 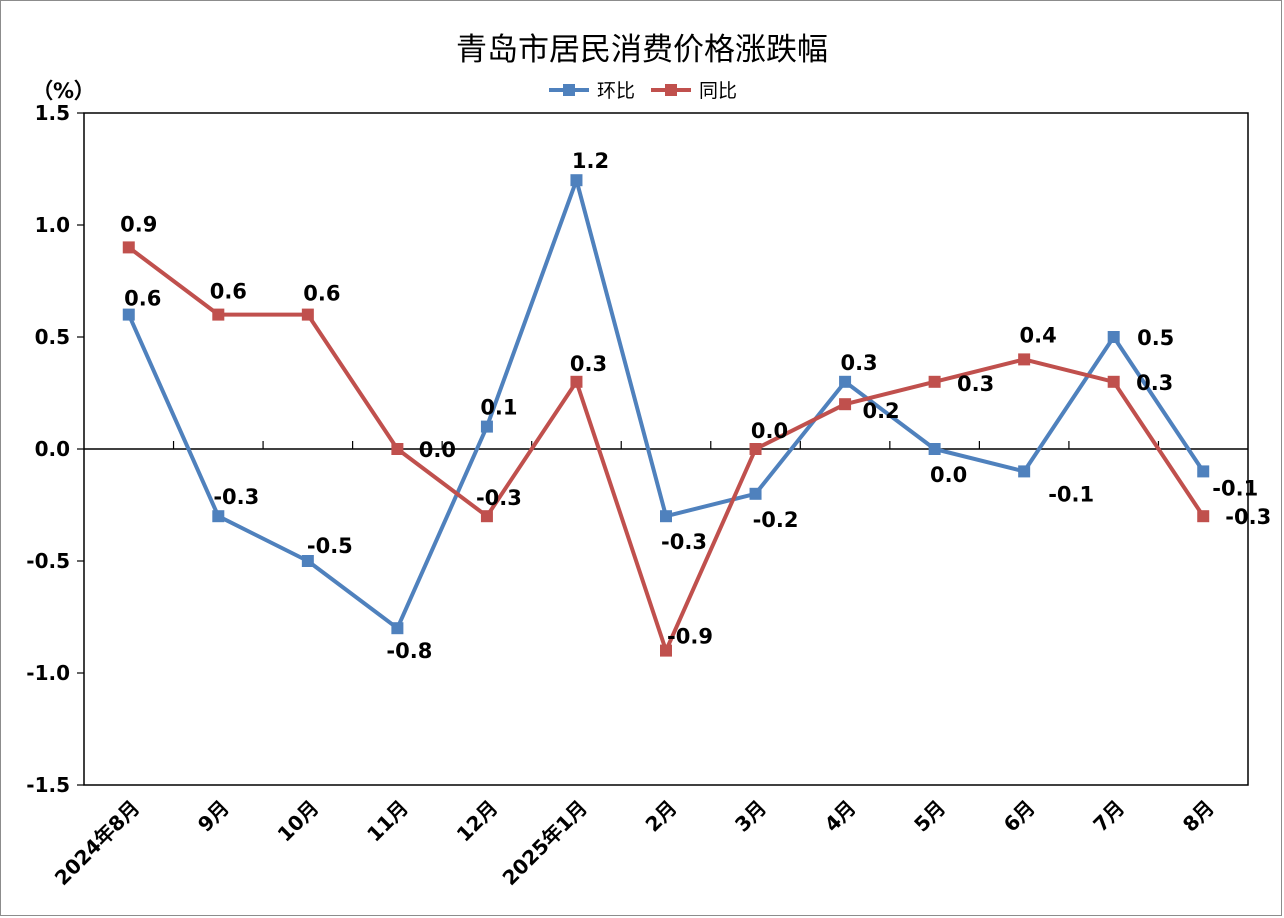 What do you see at coordinates (591, 89) in the screenshot?
I see `legend-item-mom: 环比` at bounding box center [591, 89].